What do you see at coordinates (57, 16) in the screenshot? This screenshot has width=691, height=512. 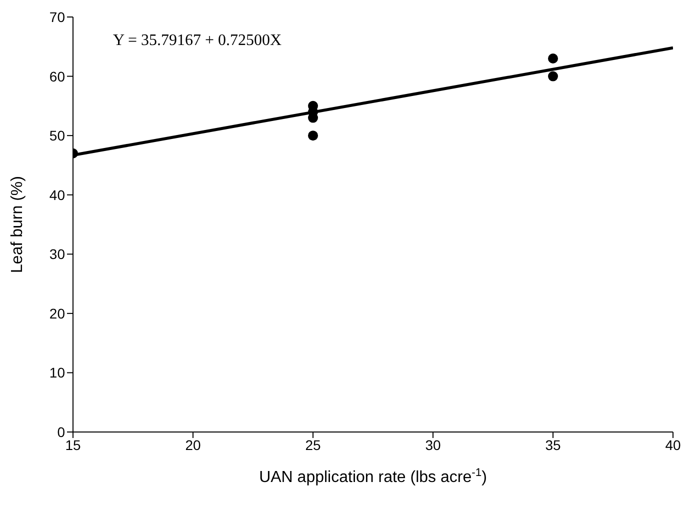 I see `y-tick-label: 70` at bounding box center [57, 16].